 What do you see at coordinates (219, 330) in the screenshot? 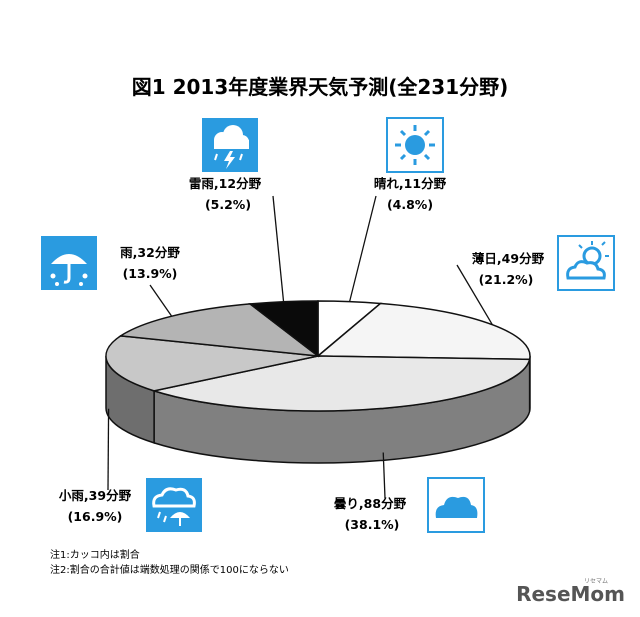
I see `slice-雨` at bounding box center [219, 330].